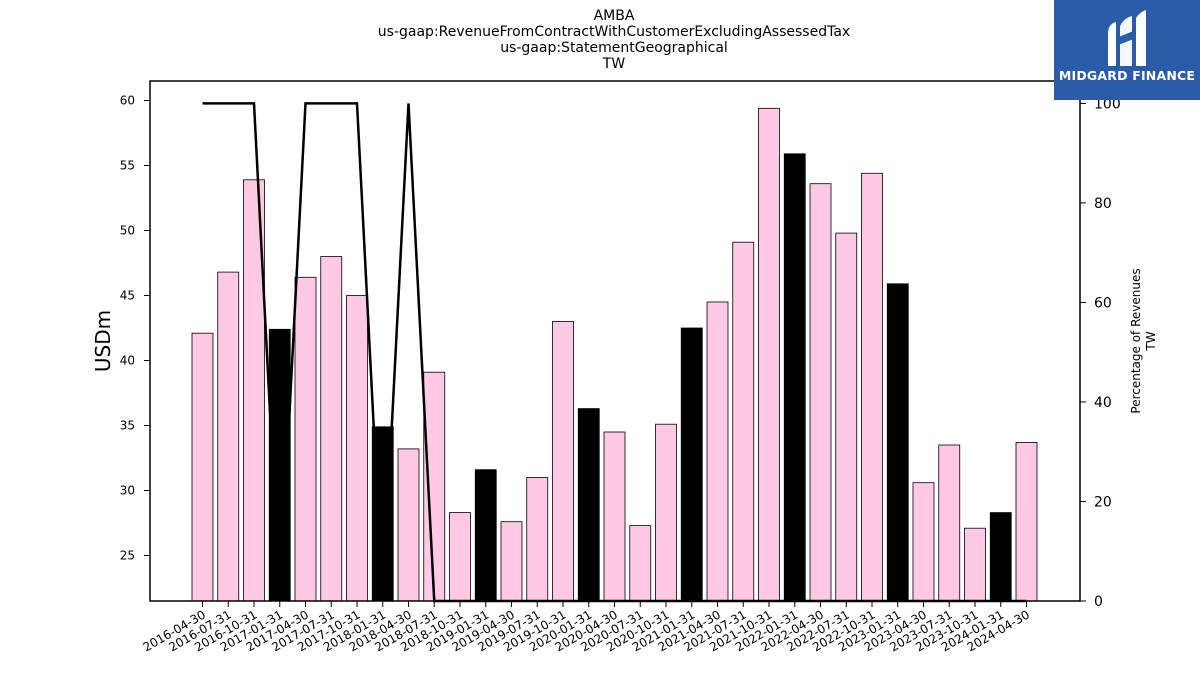 The height and width of the screenshot is (675, 1200). I want to click on title-line-1: AMBA, so click(614, 16).